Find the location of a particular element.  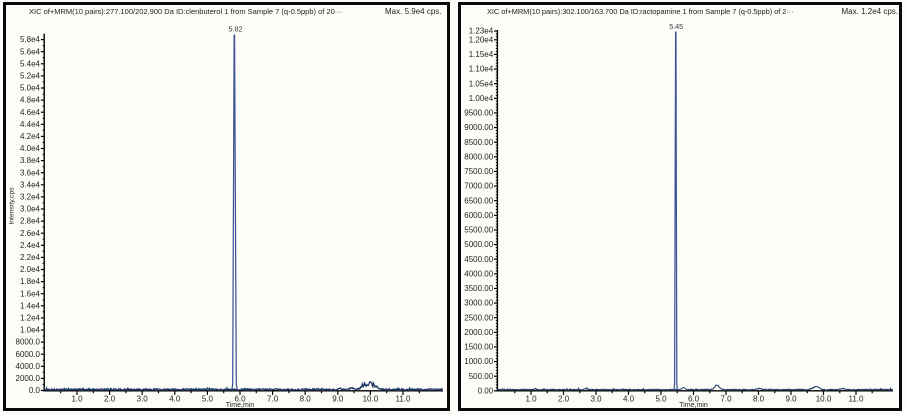

svg-text: 5.4e4 is located at coordinates (30, 63).